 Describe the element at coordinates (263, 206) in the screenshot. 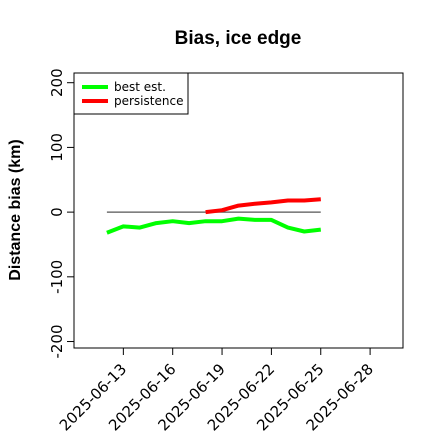

I see `series-line-persistence` at that location.